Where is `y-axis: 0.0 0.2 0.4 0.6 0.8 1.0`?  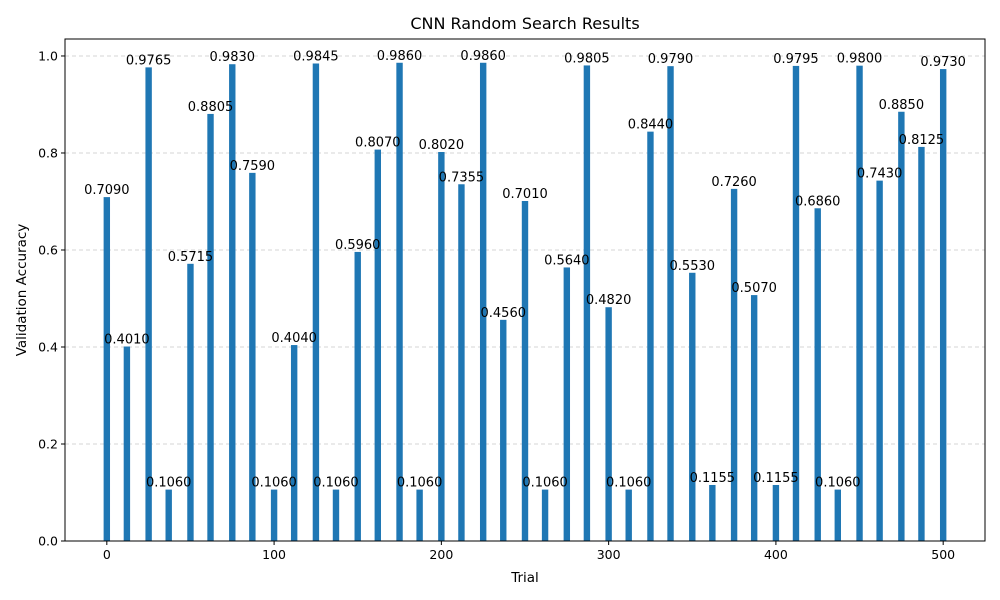 y-axis: 0.0 0.2 0.4 0.6 0.8 1.0 is located at coordinates (51, 298).